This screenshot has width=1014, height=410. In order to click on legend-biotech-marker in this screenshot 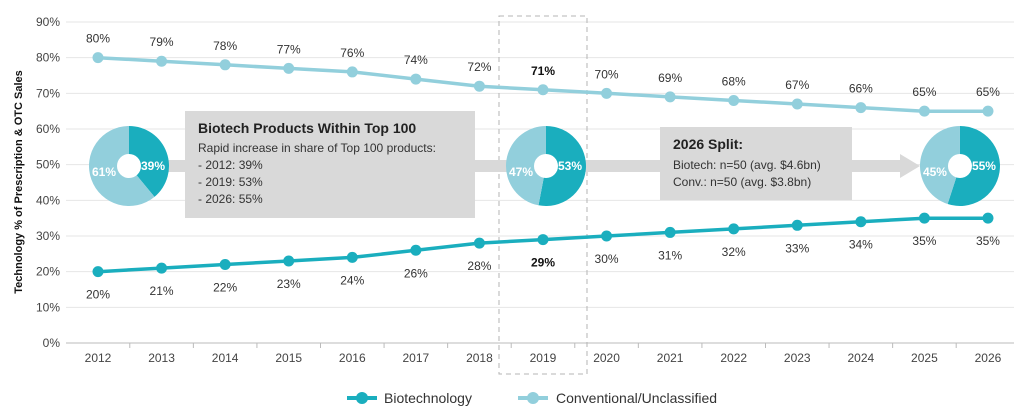, I will do `click(362, 398)`.